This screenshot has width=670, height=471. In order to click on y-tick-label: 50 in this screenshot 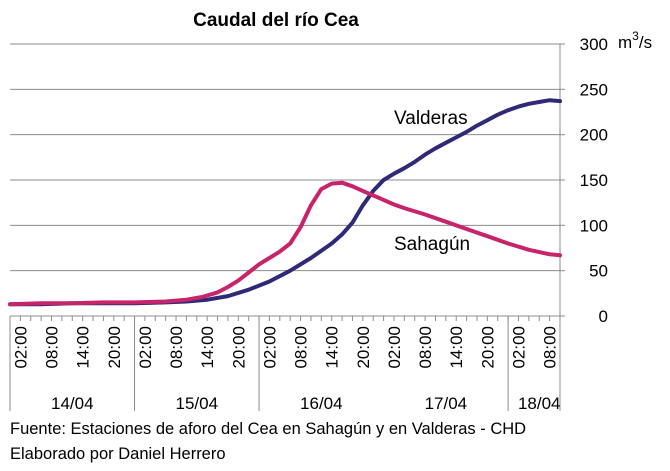, I will do `click(598, 271)`.